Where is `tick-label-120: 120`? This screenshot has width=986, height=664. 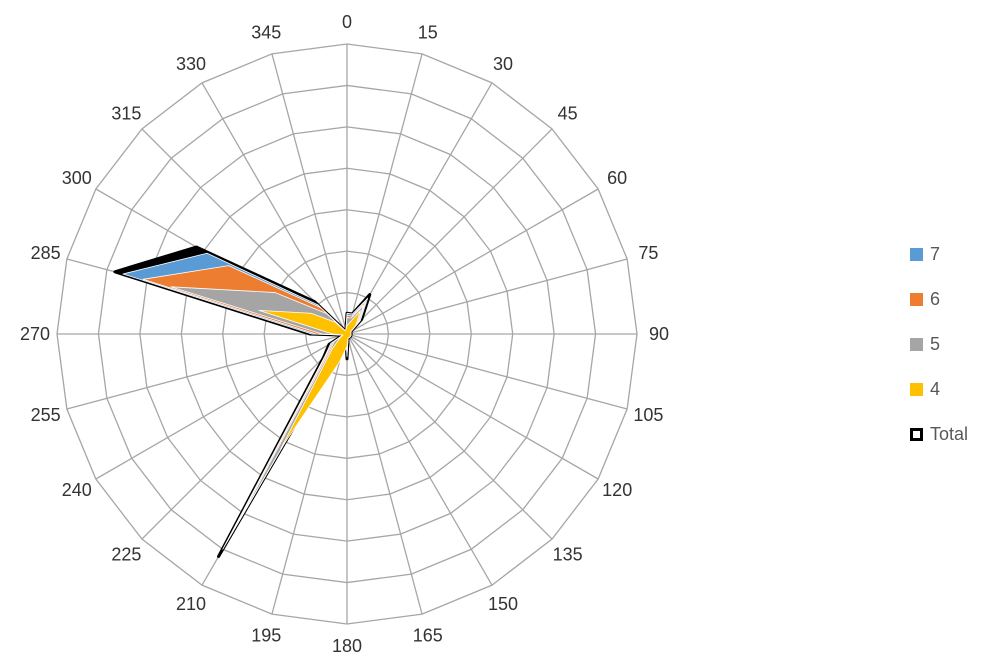 tick-label-120: 120 is located at coordinates (617, 490).